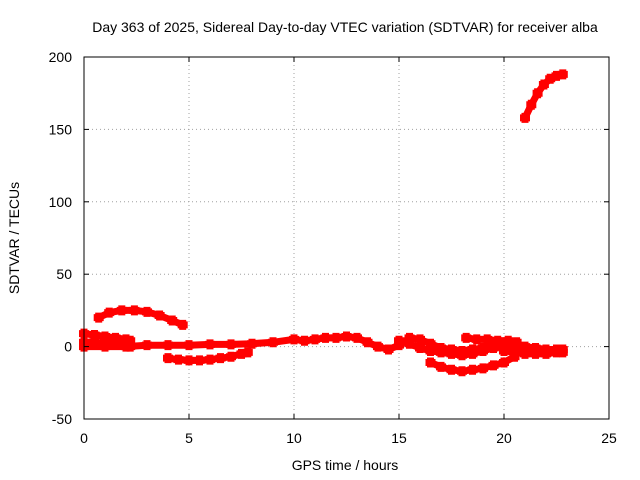 This screenshot has width=640, height=480. I want to click on y-tick-label: 150, so click(61, 129).